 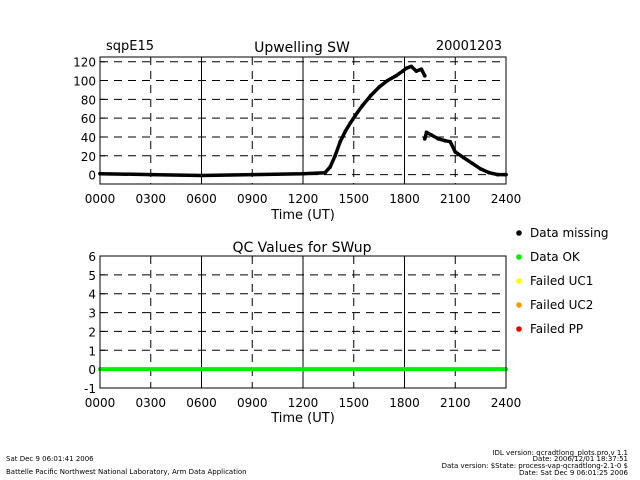 What do you see at coordinates (88, 157) in the screenshot?
I see `y-tick-label: 20` at bounding box center [88, 157].